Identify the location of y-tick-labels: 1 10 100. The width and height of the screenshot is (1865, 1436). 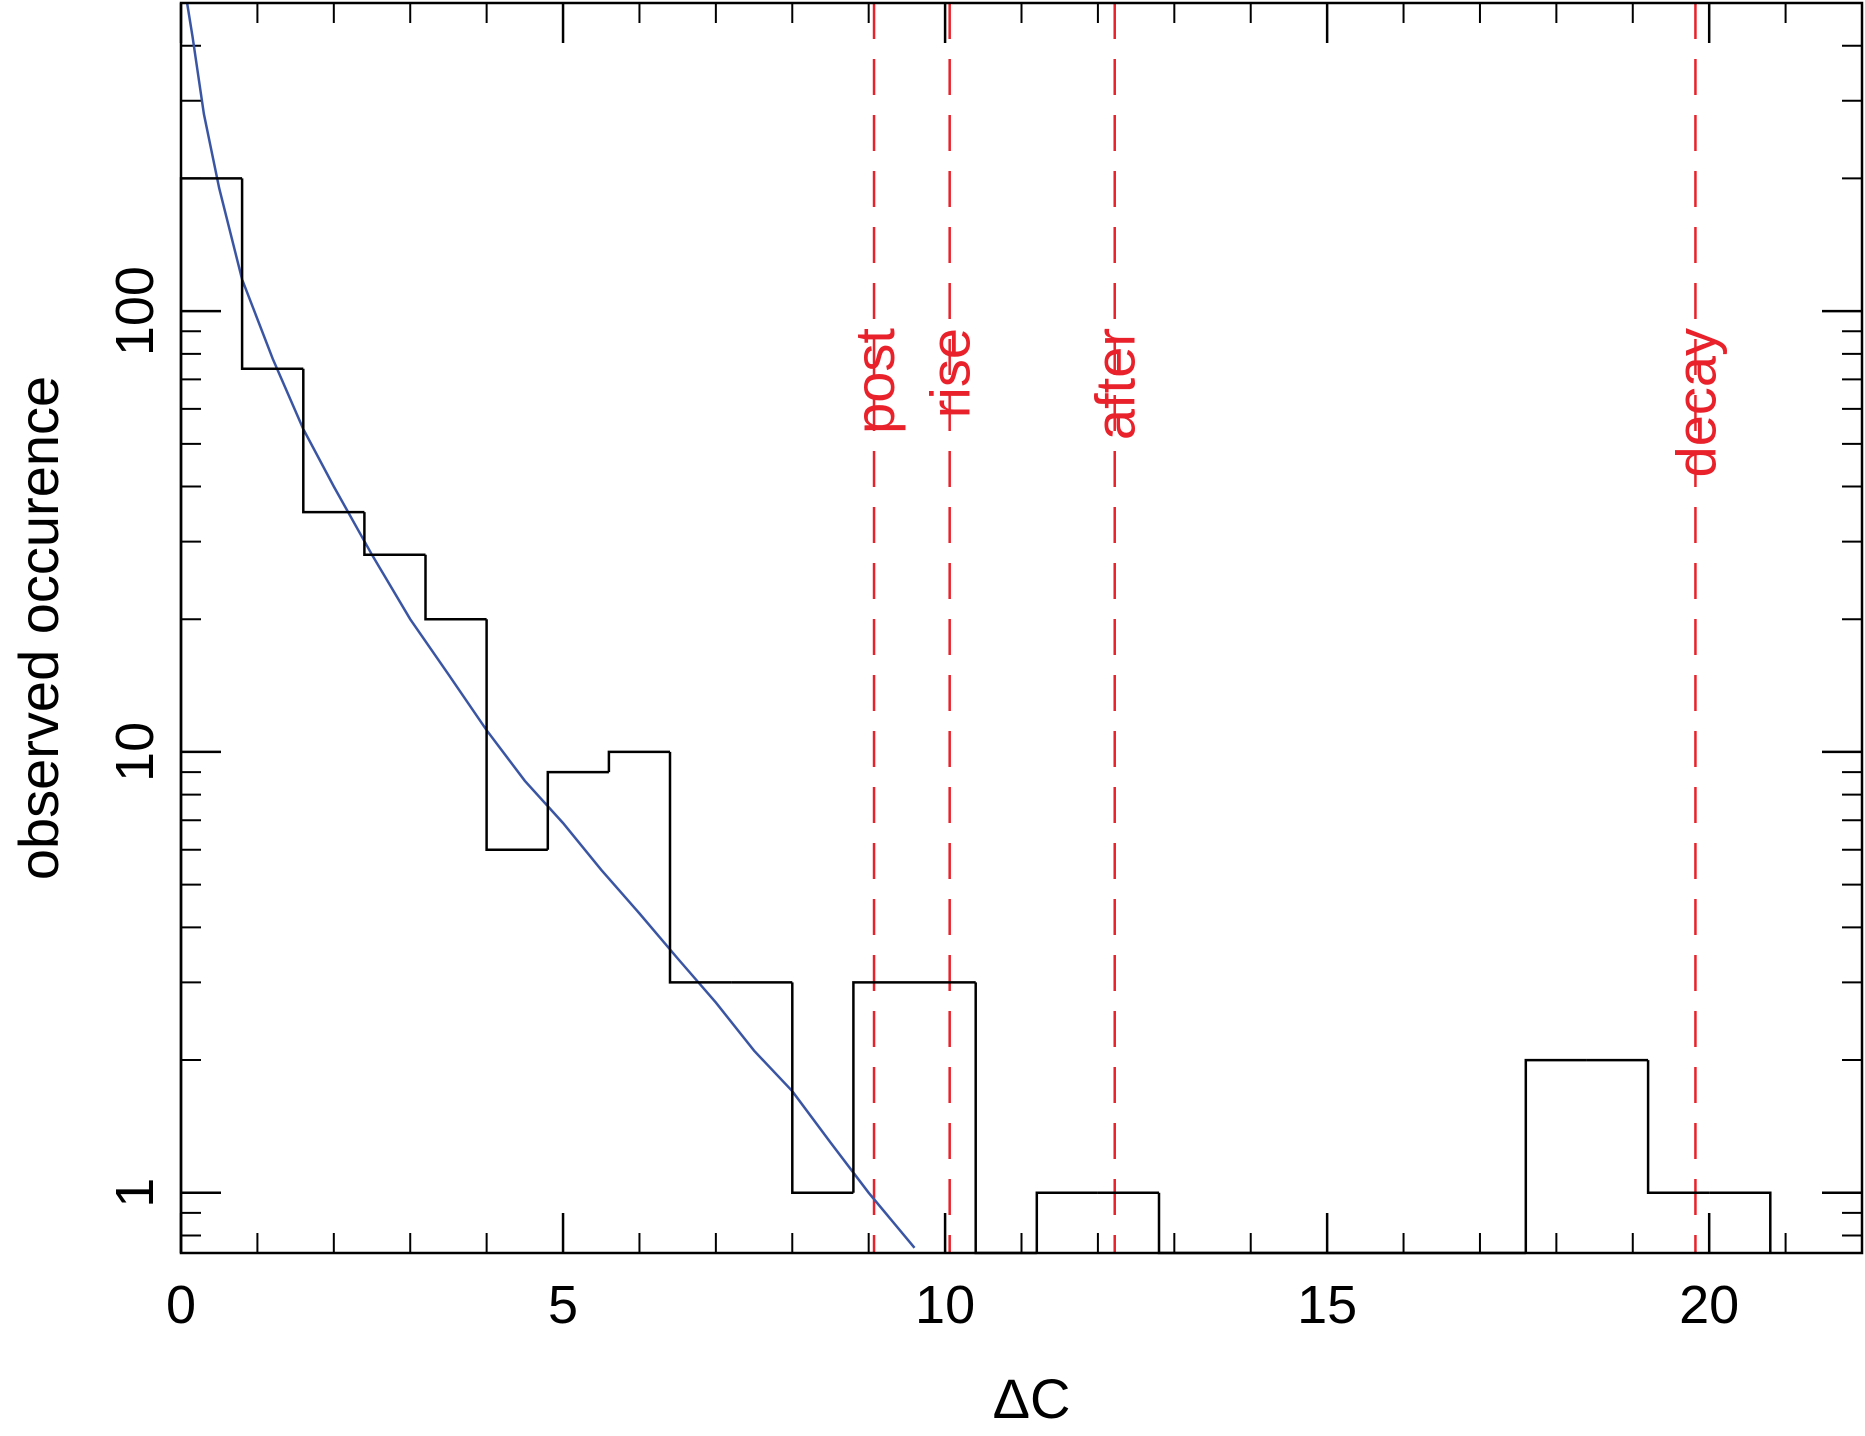
(135, 737).